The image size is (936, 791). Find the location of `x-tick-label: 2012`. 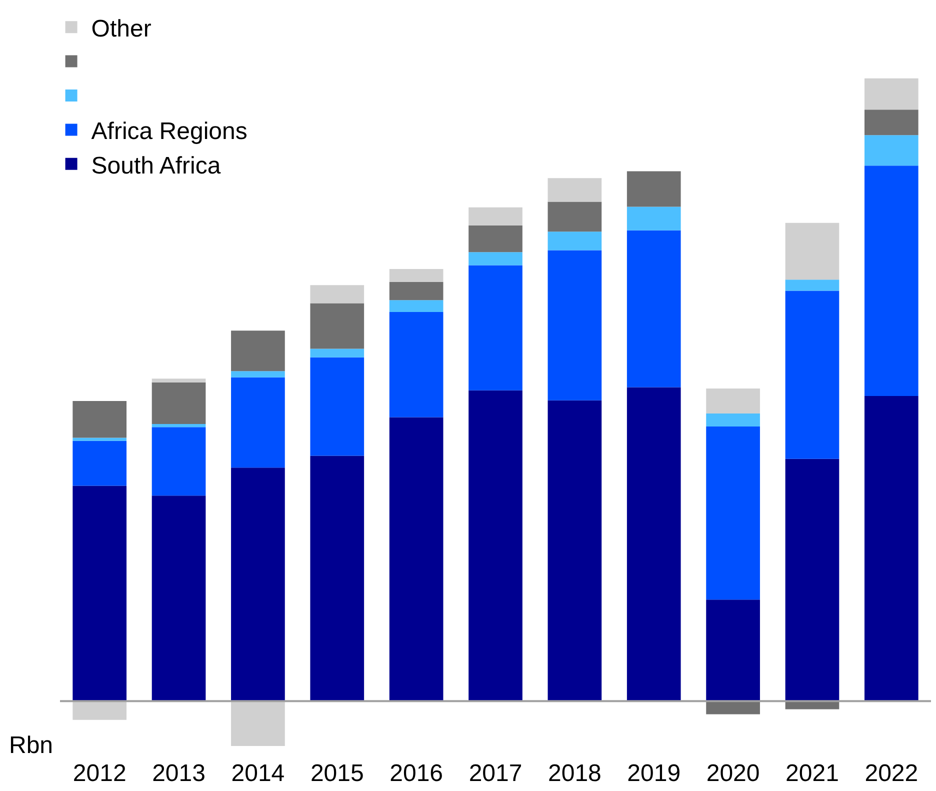

x-tick-label: 2012 is located at coordinates (99, 773).